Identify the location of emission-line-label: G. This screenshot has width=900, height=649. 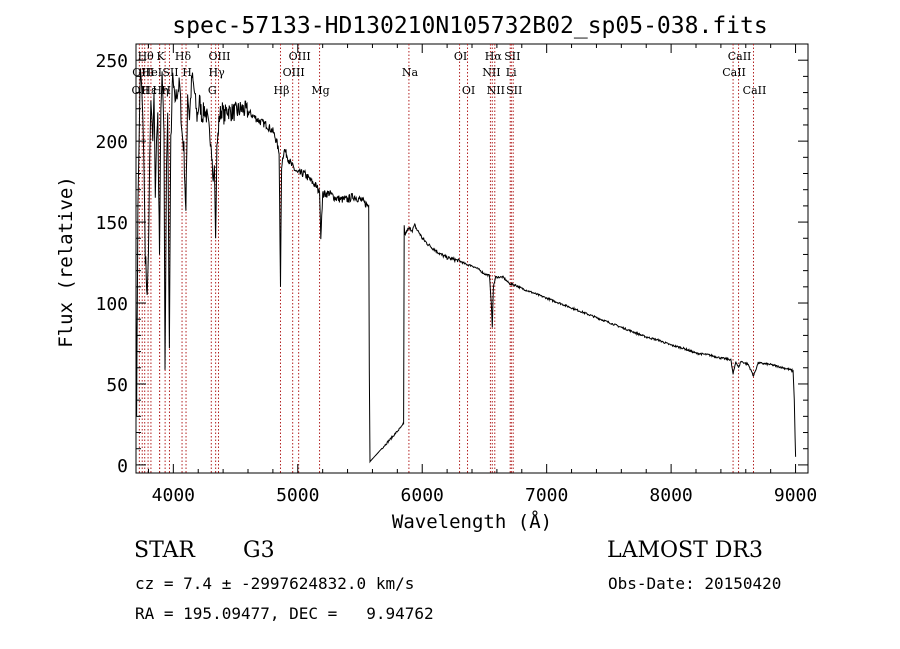
(212, 90).